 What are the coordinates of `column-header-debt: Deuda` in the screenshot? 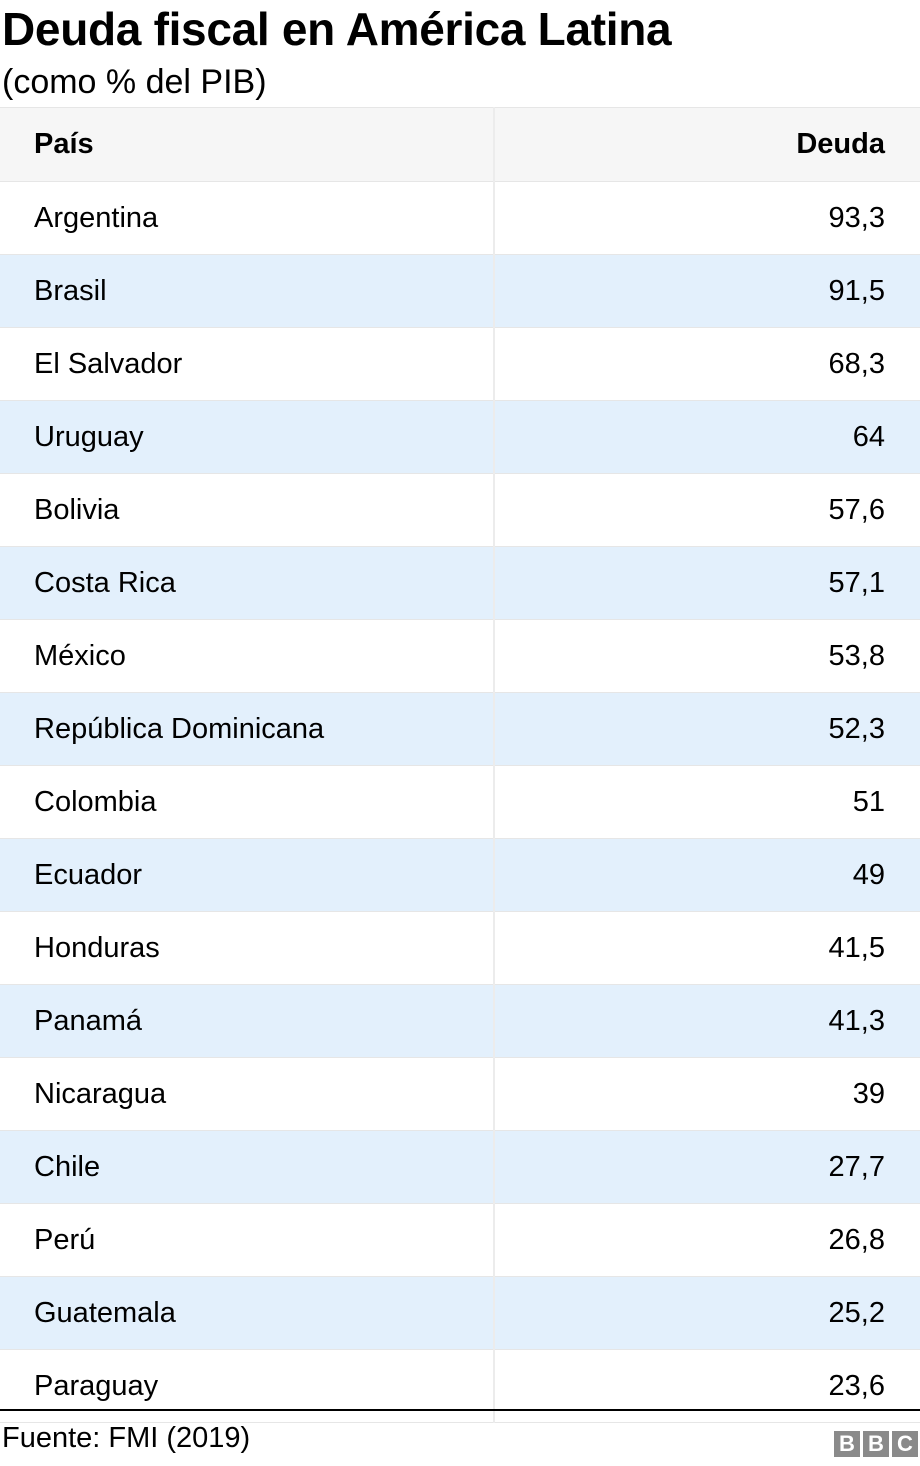 It's located at (707, 144).